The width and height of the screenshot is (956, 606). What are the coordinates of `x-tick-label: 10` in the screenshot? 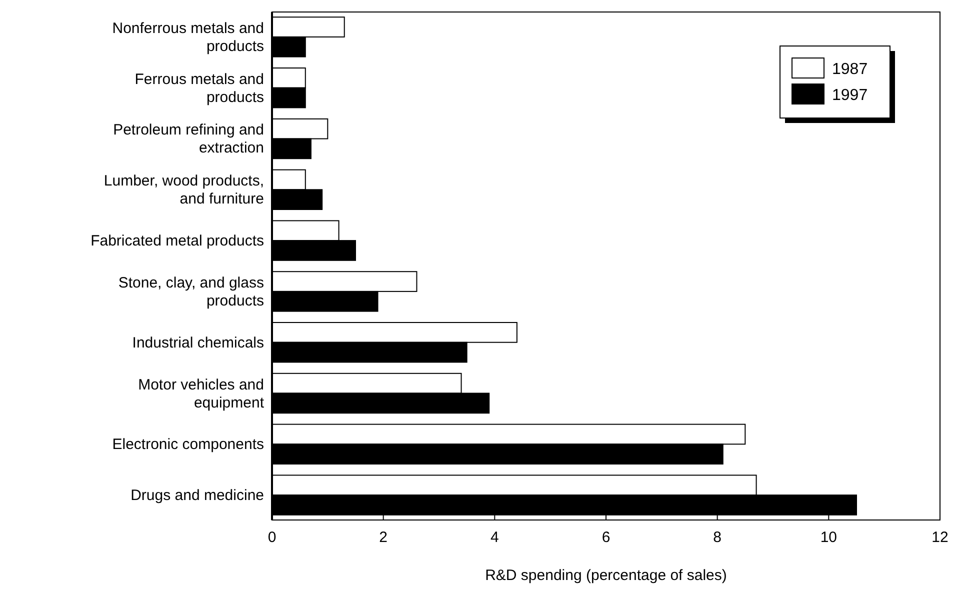 It's located at (829, 537).